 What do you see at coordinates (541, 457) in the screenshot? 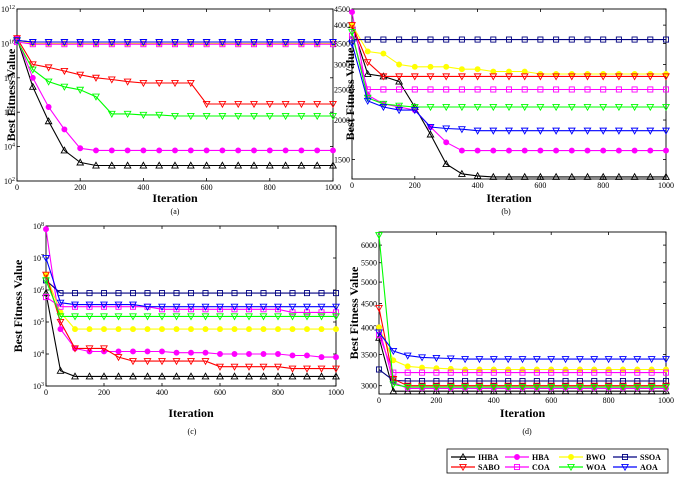
I see `legend-label: HBA` at bounding box center [541, 457].